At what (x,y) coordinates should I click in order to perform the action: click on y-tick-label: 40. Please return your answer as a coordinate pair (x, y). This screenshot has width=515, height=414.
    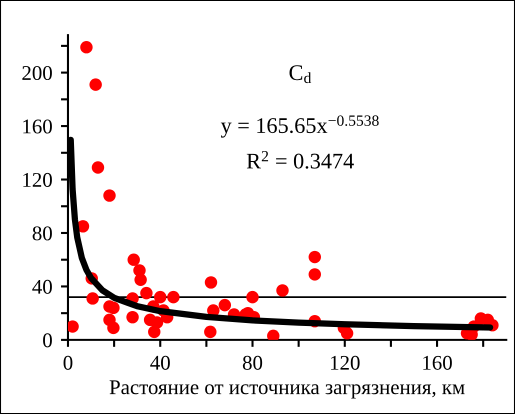
    Looking at the image, I should click on (42, 287).